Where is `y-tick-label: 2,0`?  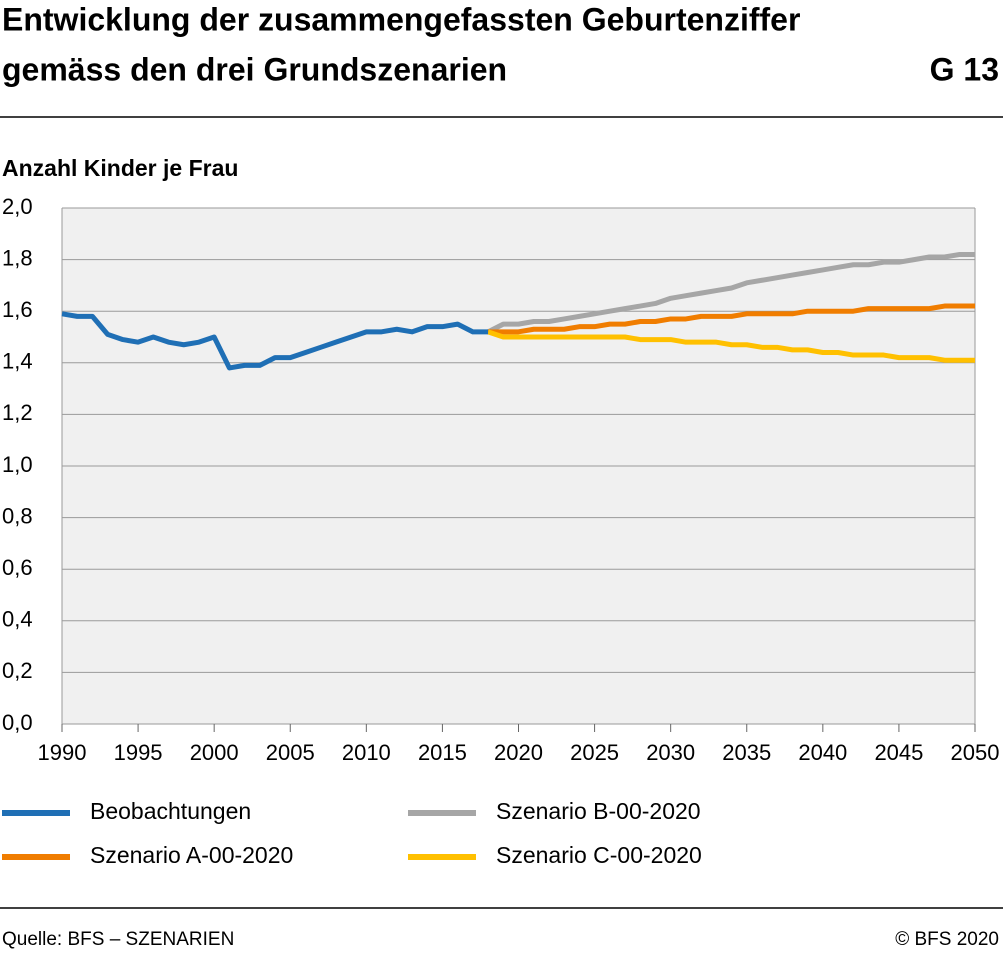 y-tick-label: 2,0 is located at coordinates (17, 206).